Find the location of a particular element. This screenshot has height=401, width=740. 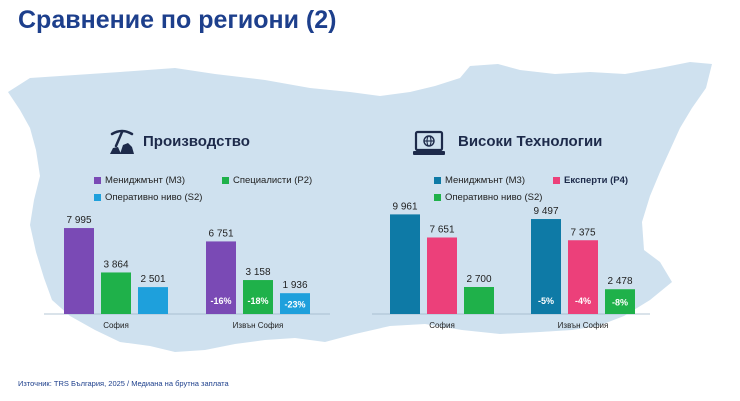

laptop-globe-icon is located at coordinates (429, 142).